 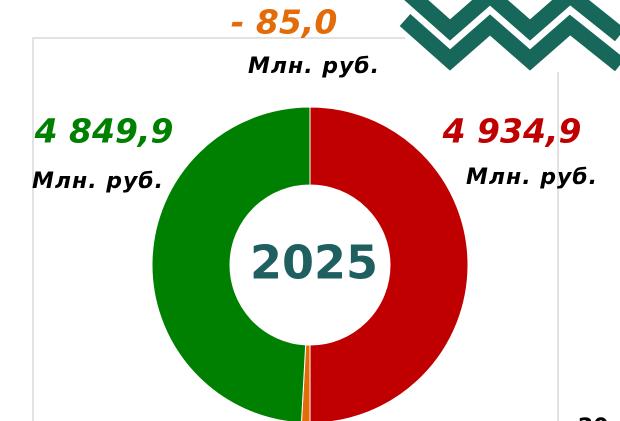 What do you see at coordinates (284, 22) in the screenshot?
I see `value-label: - 85,0` at bounding box center [284, 22].